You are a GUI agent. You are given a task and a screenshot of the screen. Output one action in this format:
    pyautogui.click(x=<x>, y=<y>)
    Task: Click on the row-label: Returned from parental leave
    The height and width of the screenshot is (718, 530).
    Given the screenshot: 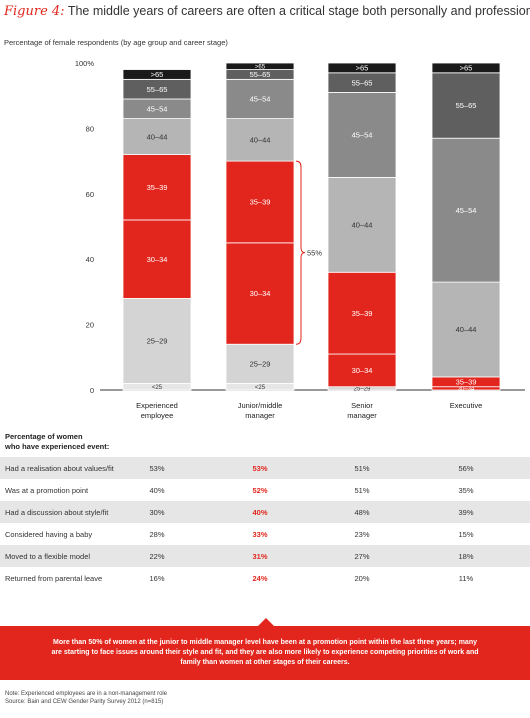 What is the action you would take?
    pyautogui.click(x=54, y=578)
    